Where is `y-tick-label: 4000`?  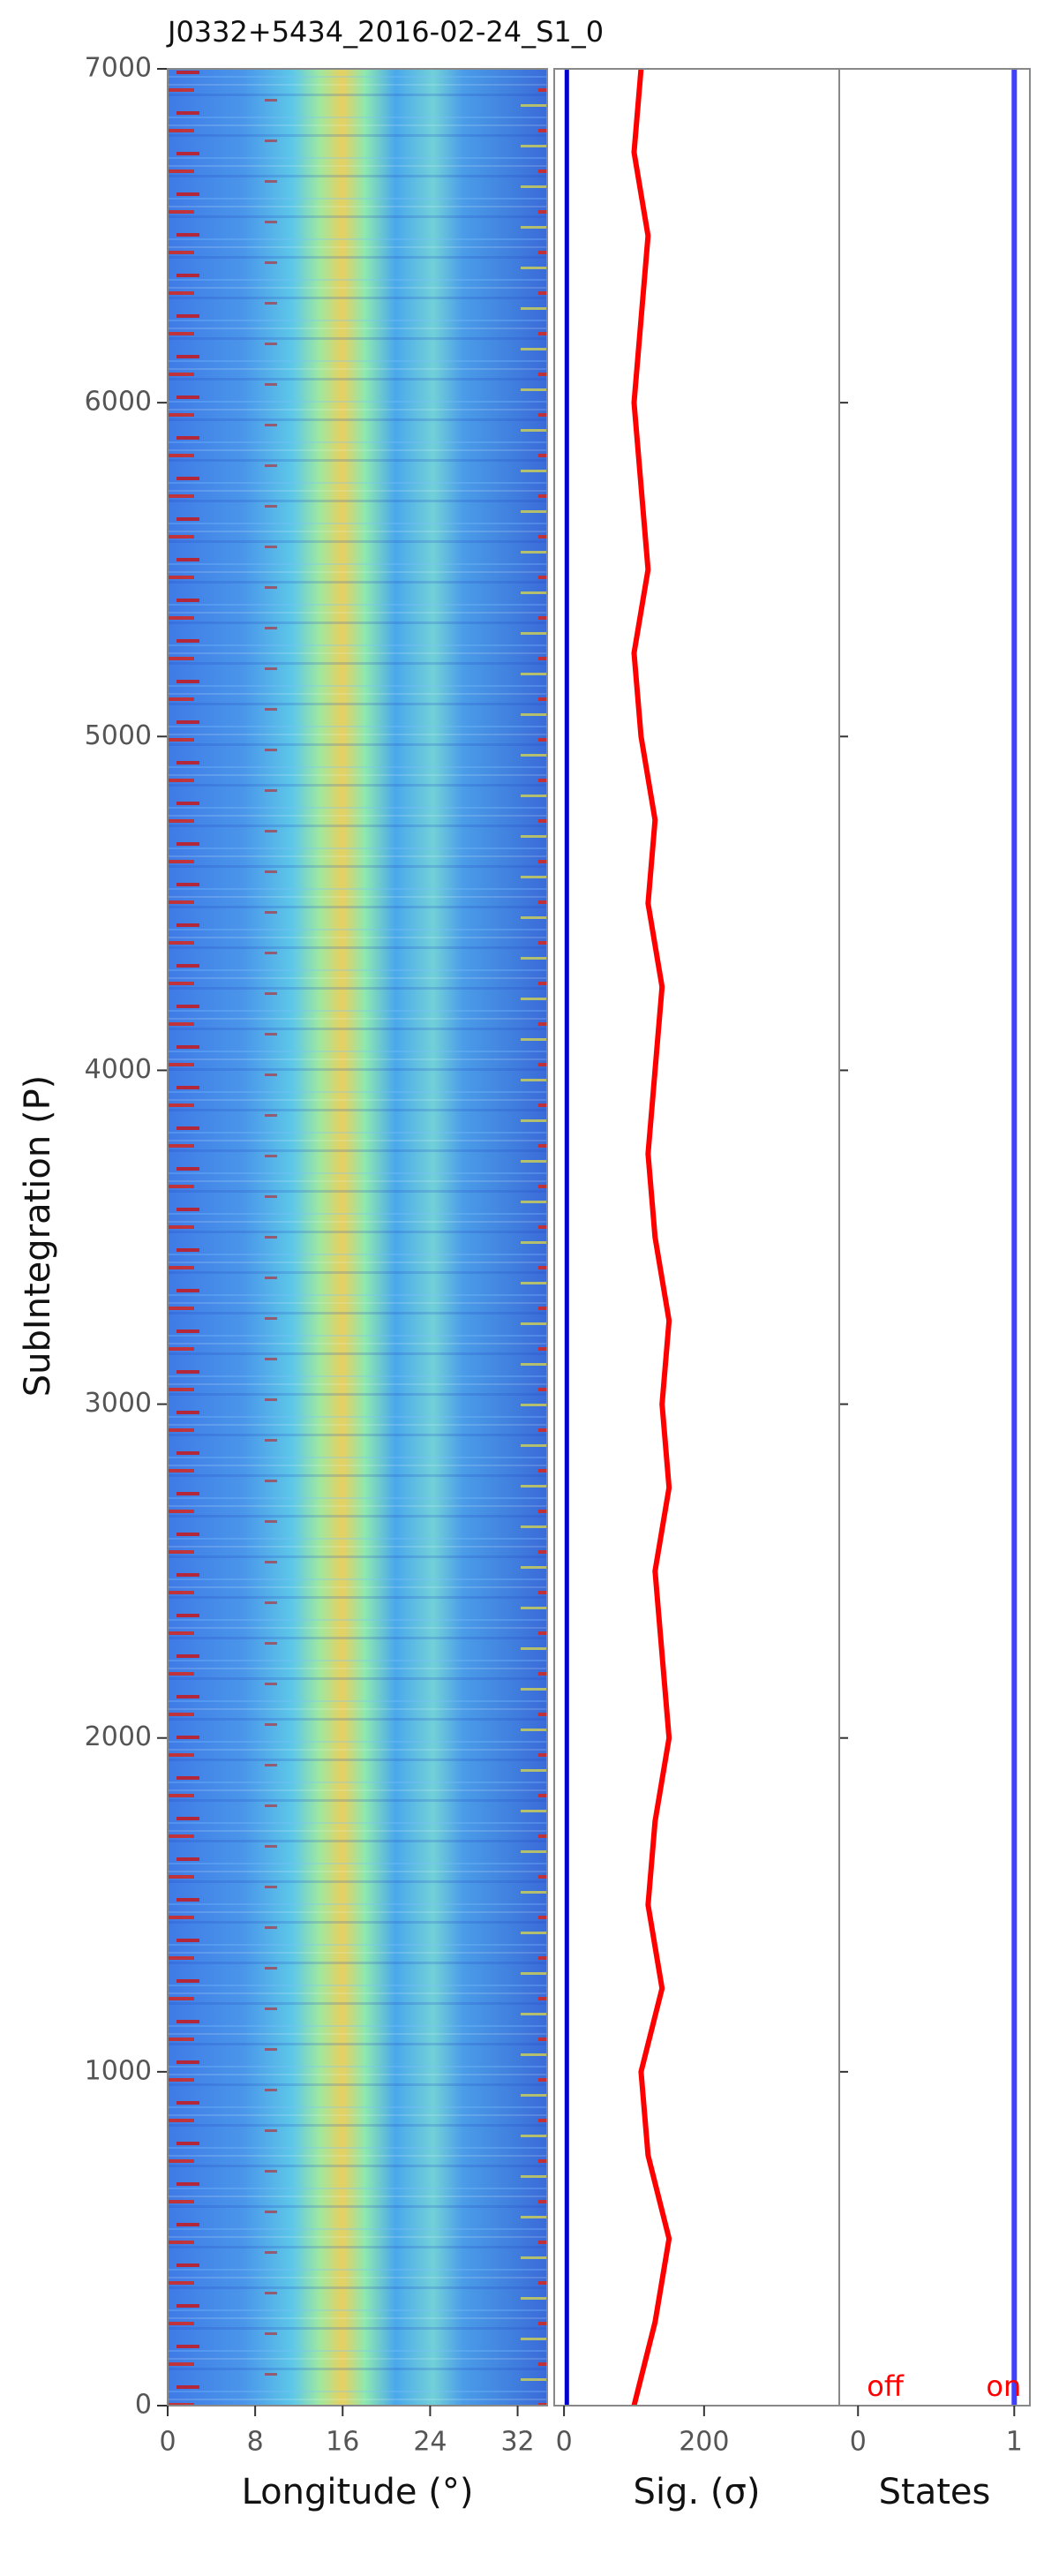
y-tick-label: 4000 is located at coordinates (119, 1070).